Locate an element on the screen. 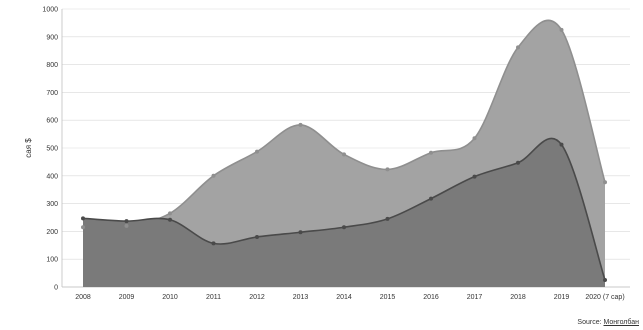 The image size is (643, 330). y-axis-label: сая $ is located at coordinates (28, 148).